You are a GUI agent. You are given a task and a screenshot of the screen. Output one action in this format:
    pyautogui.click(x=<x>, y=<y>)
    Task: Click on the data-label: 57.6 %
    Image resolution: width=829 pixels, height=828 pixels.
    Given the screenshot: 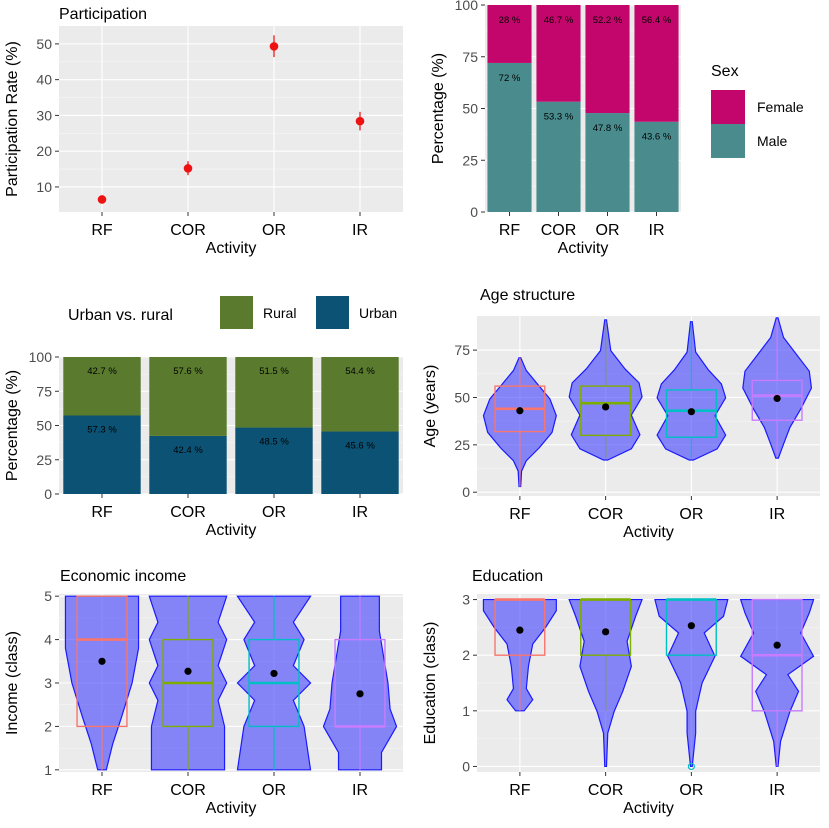 What is the action you would take?
    pyautogui.click(x=188, y=371)
    